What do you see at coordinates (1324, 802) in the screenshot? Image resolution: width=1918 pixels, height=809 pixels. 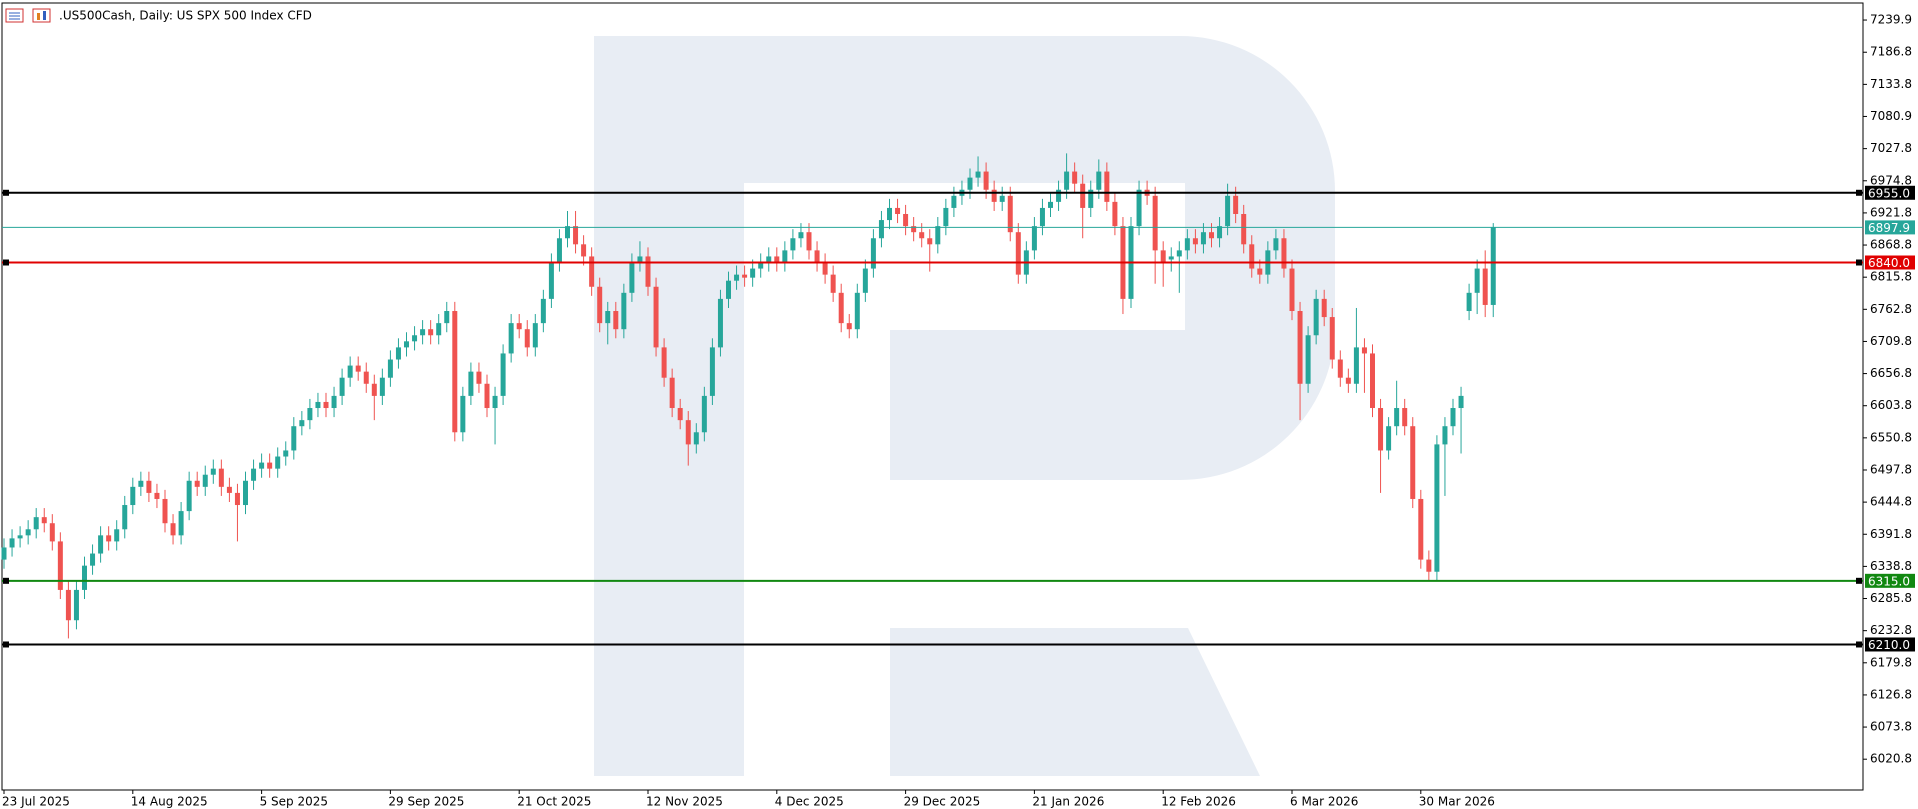 I see `x-tick-label: 6 Mar 2026` at bounding box center [1324, 802].